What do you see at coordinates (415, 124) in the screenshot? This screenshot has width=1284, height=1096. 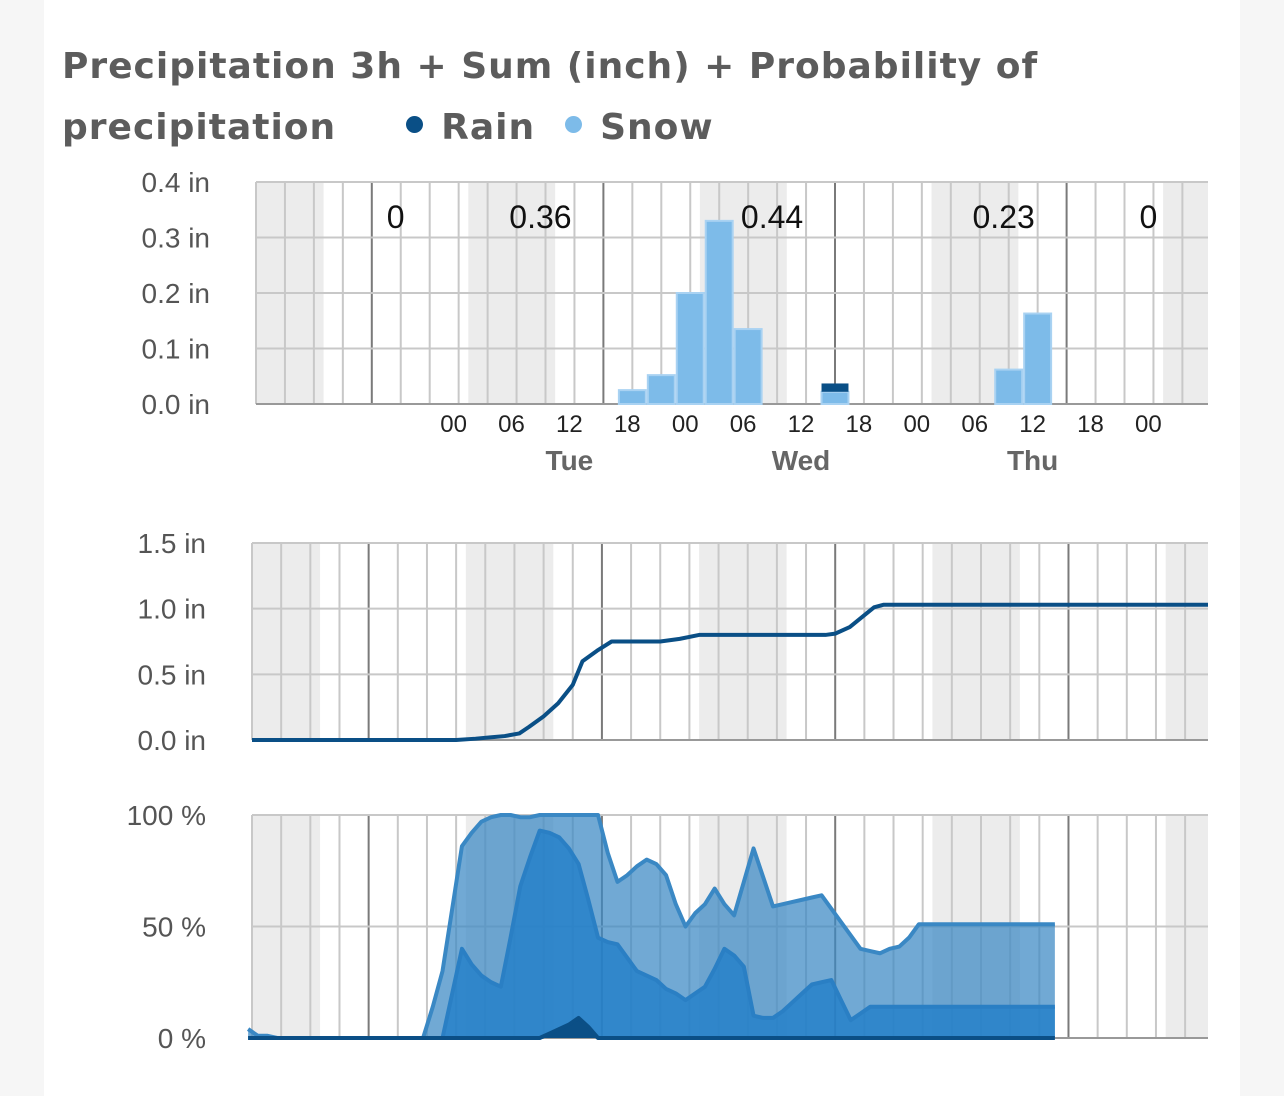 I see `legend-dot-rain` at bounding box center [415, 124].